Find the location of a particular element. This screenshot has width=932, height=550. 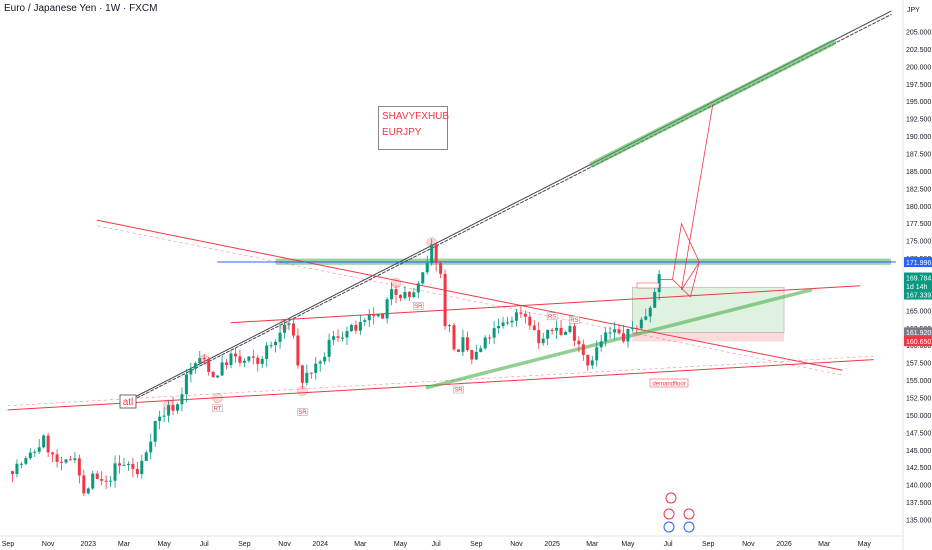

y-tick-label: 165.000 is located at coordinates (918, 311).